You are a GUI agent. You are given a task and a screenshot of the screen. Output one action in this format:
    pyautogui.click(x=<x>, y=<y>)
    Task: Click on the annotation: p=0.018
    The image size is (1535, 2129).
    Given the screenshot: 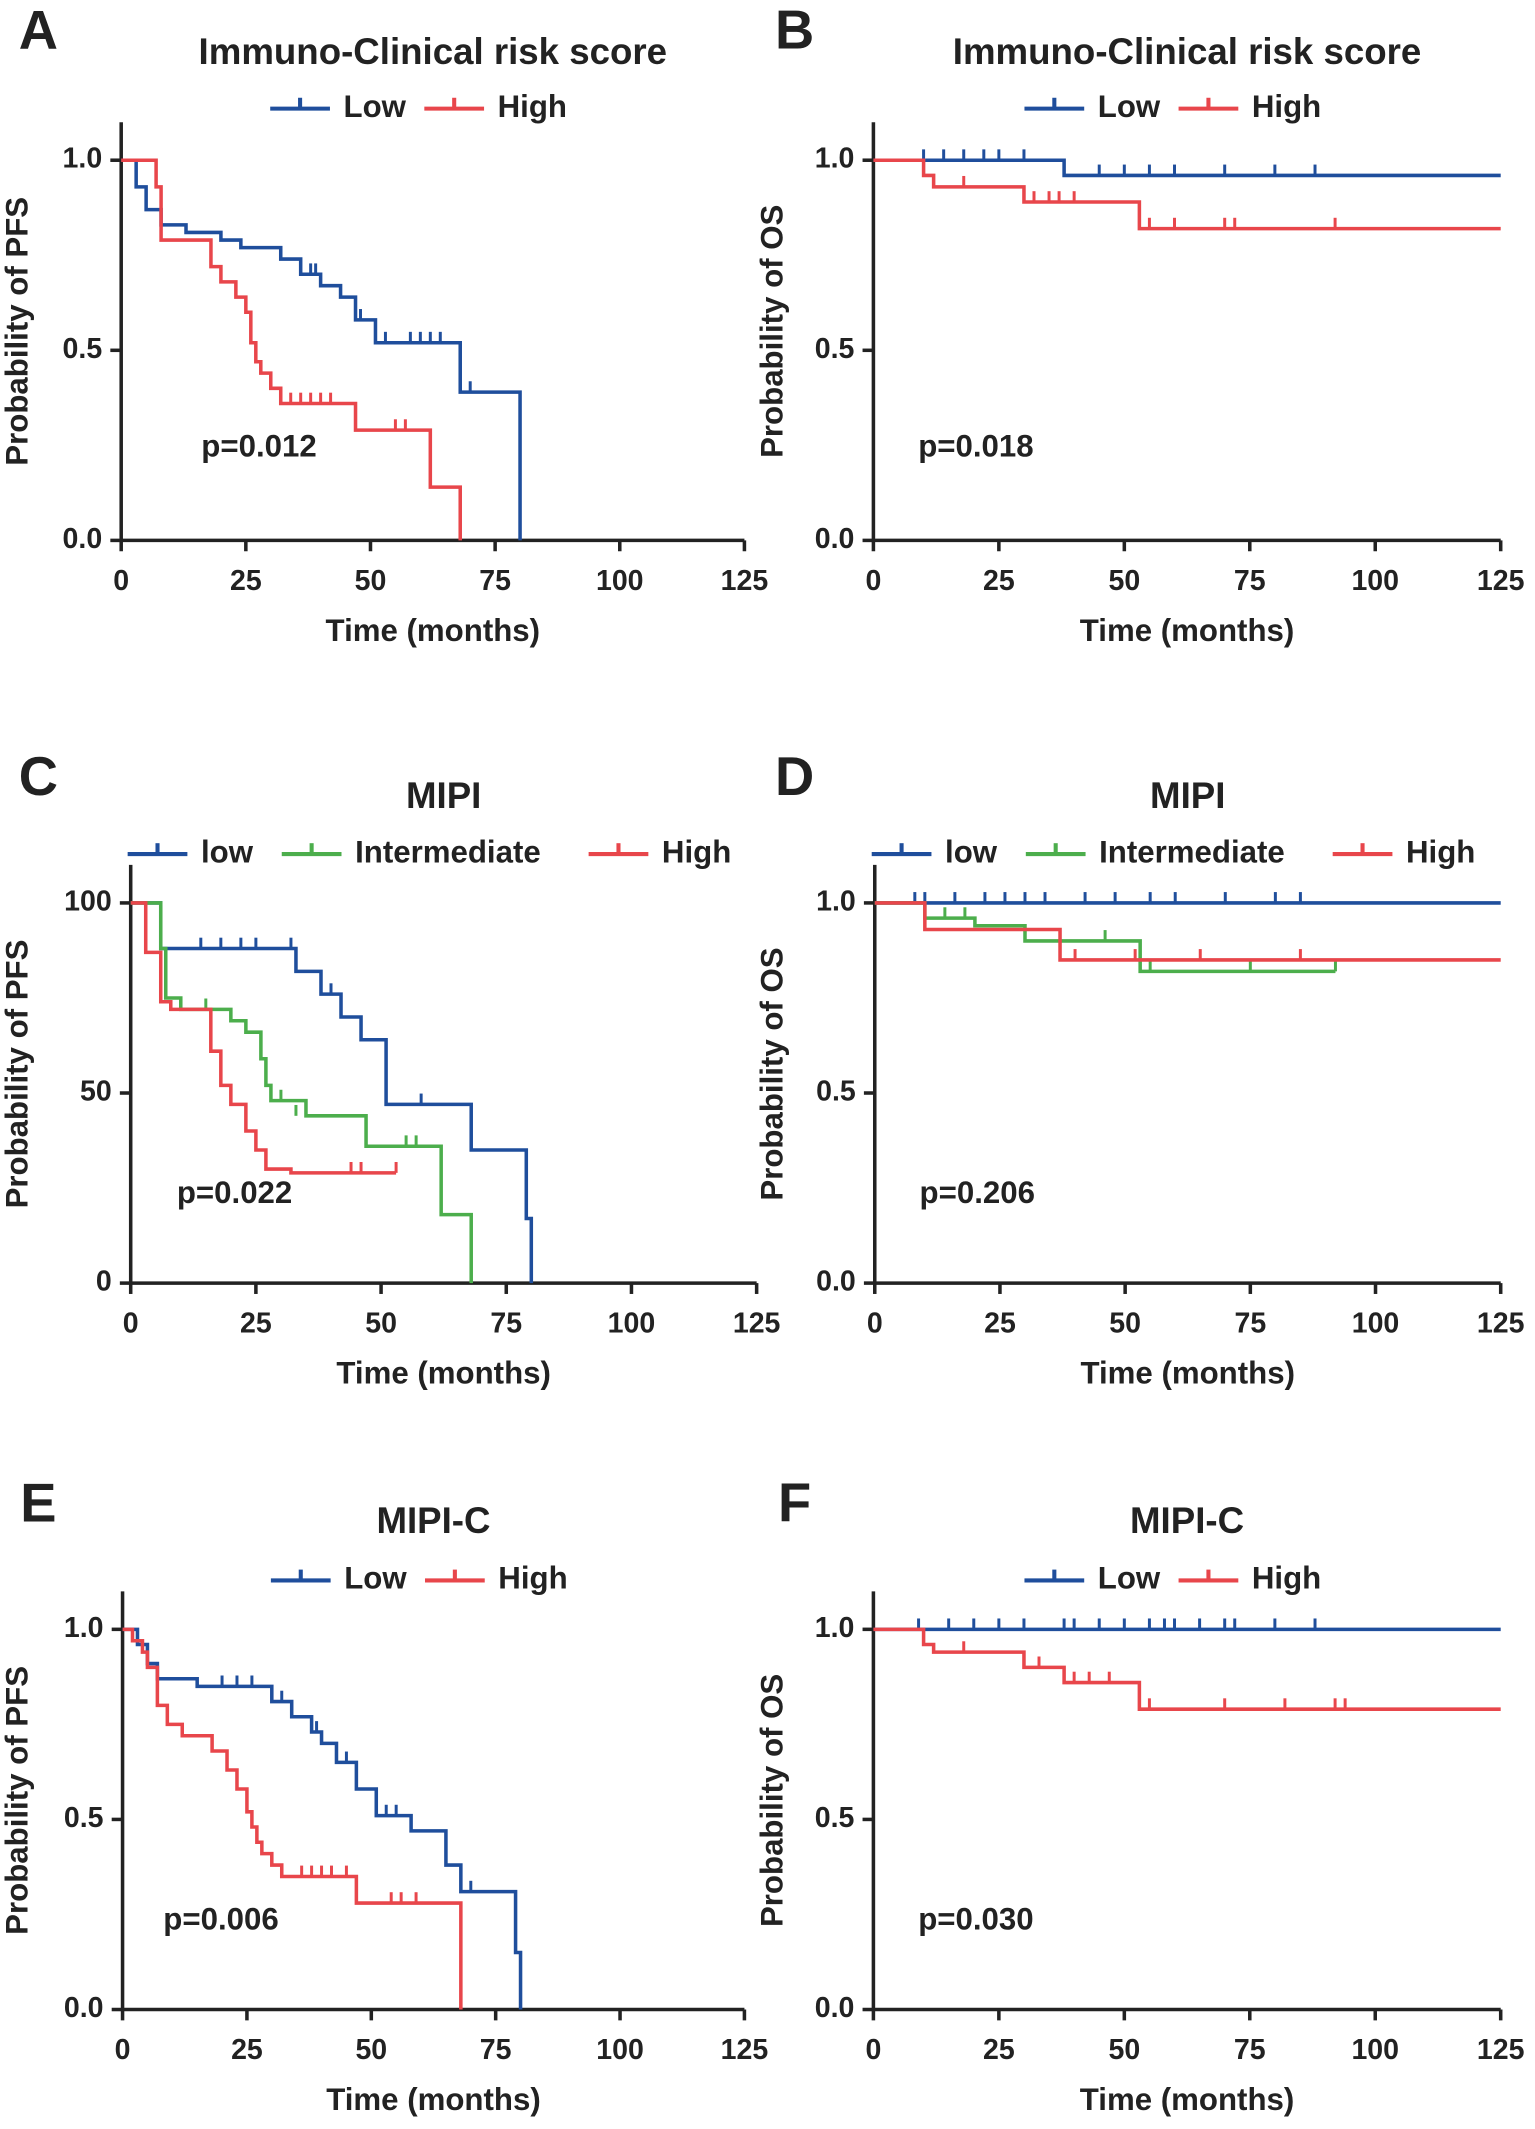 What is the action you would take?
    pyautogui.click(x=975, y=445)
    